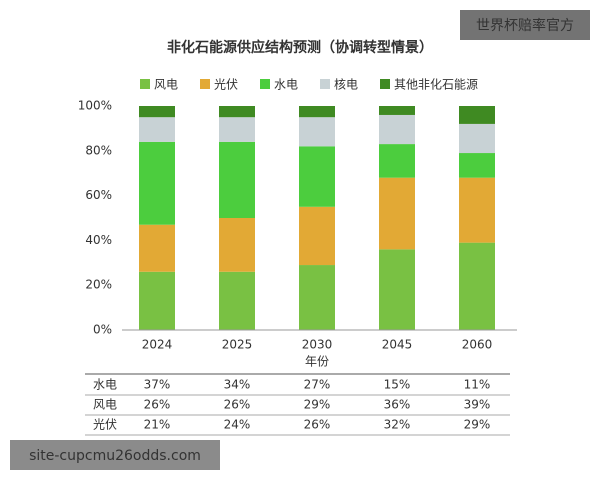  What do you see at coordinates (317, 362) in the screenshot?
I see `x-axis-label: 年份` at bounding box center [317, 362].